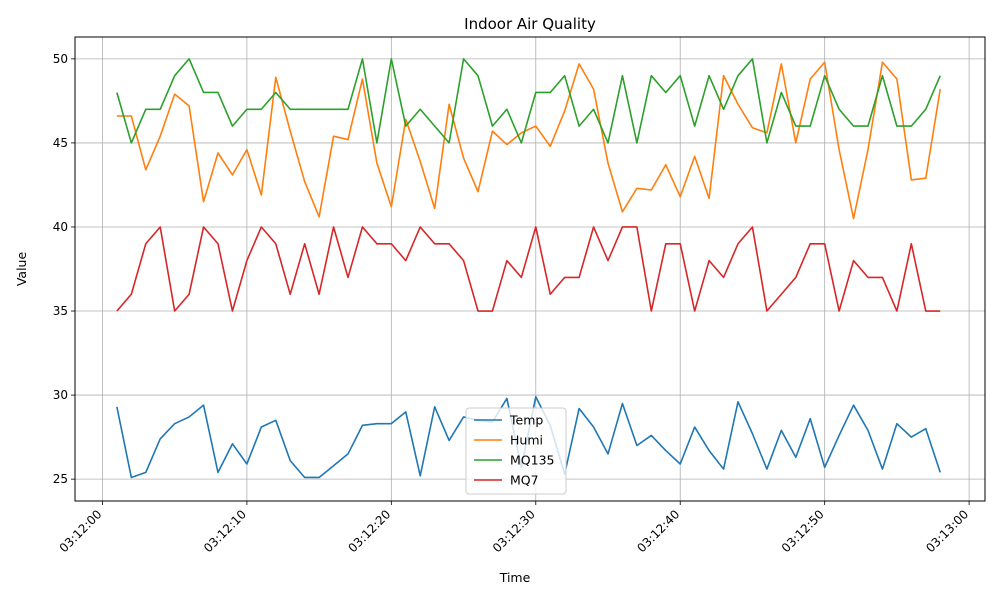  What do you see at coordinates (530, 24) in the screenshot?
I see `chart-title: Indoor Air Quality` at bounding box center [530, 24].